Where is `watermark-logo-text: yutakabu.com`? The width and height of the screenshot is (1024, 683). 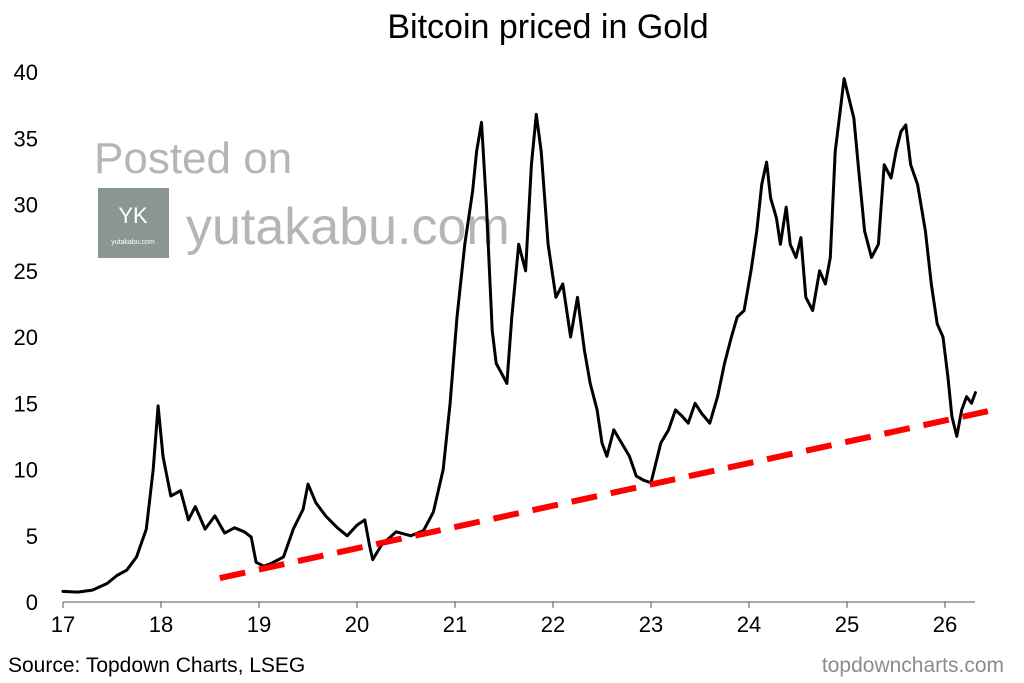
watermark-logo-text: yutakabu.com is located at coordinates (133, 242).